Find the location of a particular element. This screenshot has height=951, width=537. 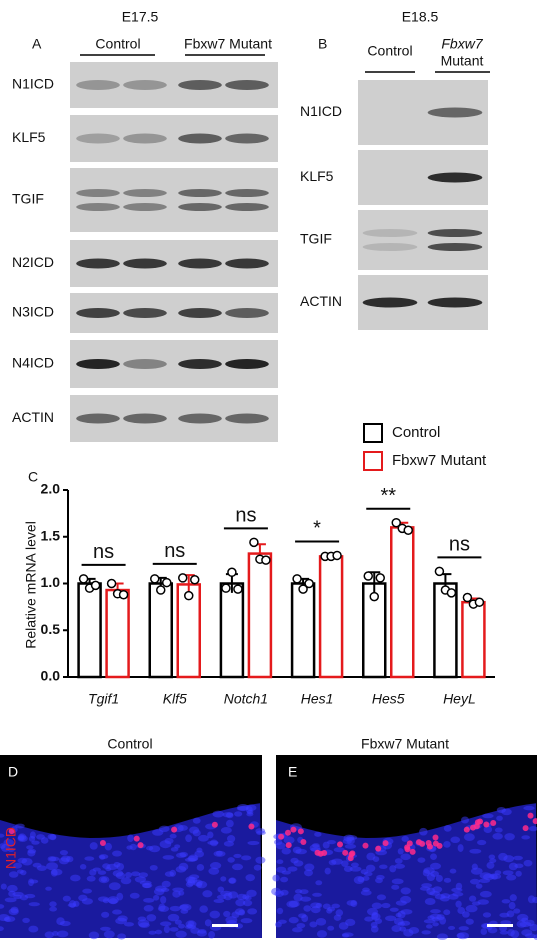

legend-label: Control is located at coordinates (416, 432).